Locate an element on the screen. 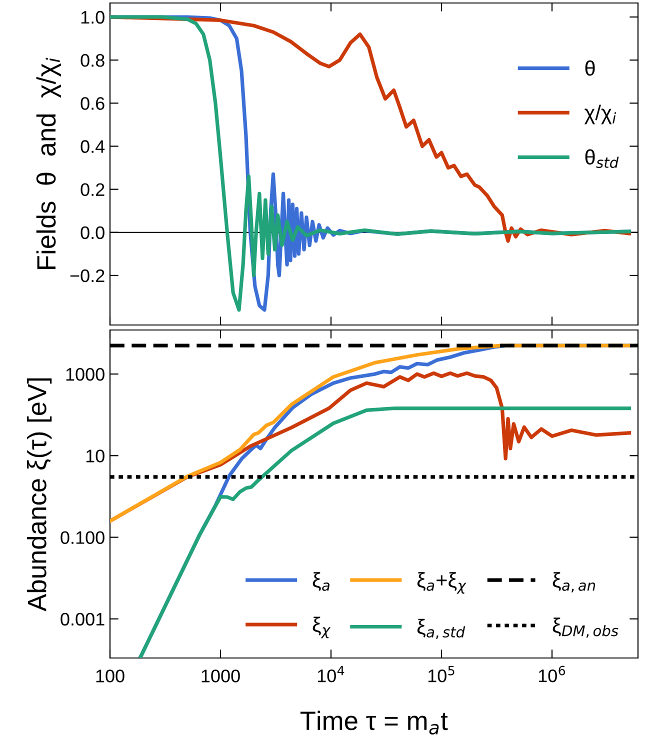 The height and width of the screenshot is (742, 660). legend-label: θ is located at coordinates (590, 68).